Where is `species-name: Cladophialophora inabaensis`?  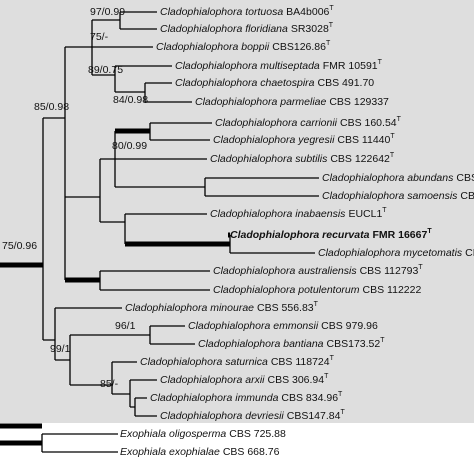
species-name: Cladophialophora inabaensis is located at coordinates (278, 214).